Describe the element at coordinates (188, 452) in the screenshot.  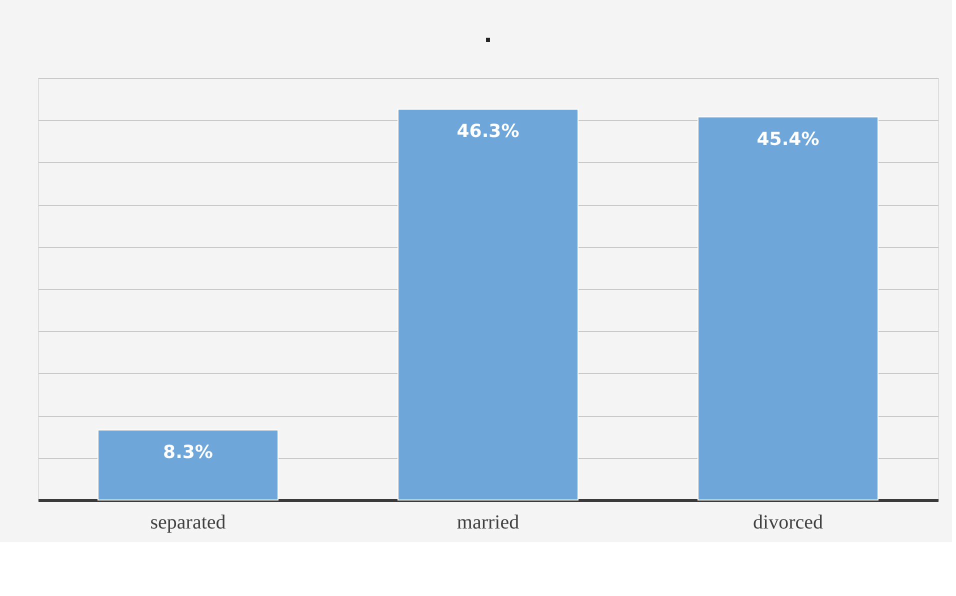
I see `data-label: 8.3%` at that location.